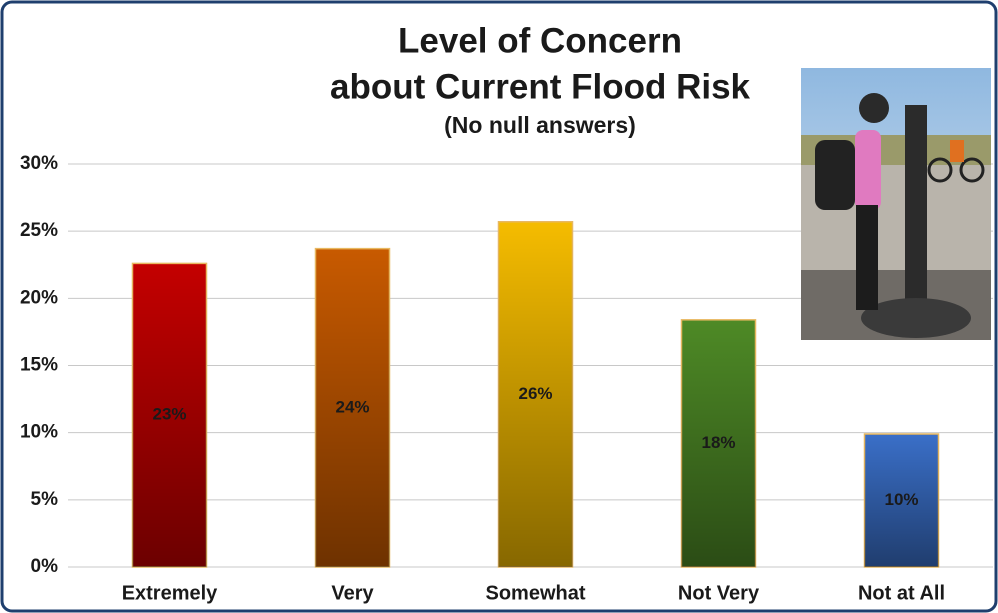 The width and height of the screenshot is (998, 613). I want to click on chart-title: about Current Flood Risk, so click(540, 86).